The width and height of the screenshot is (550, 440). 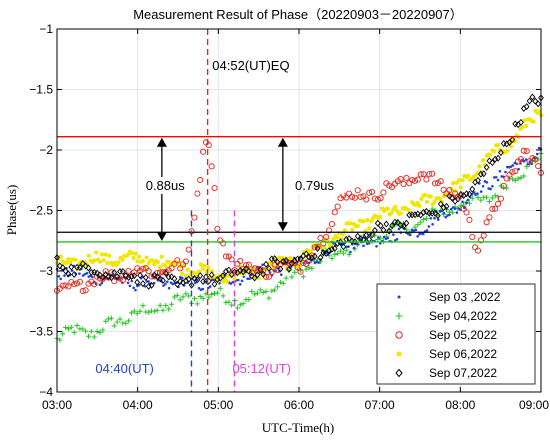 I want to click on x-tick-label: 03:00, so click(x=57, y=405).